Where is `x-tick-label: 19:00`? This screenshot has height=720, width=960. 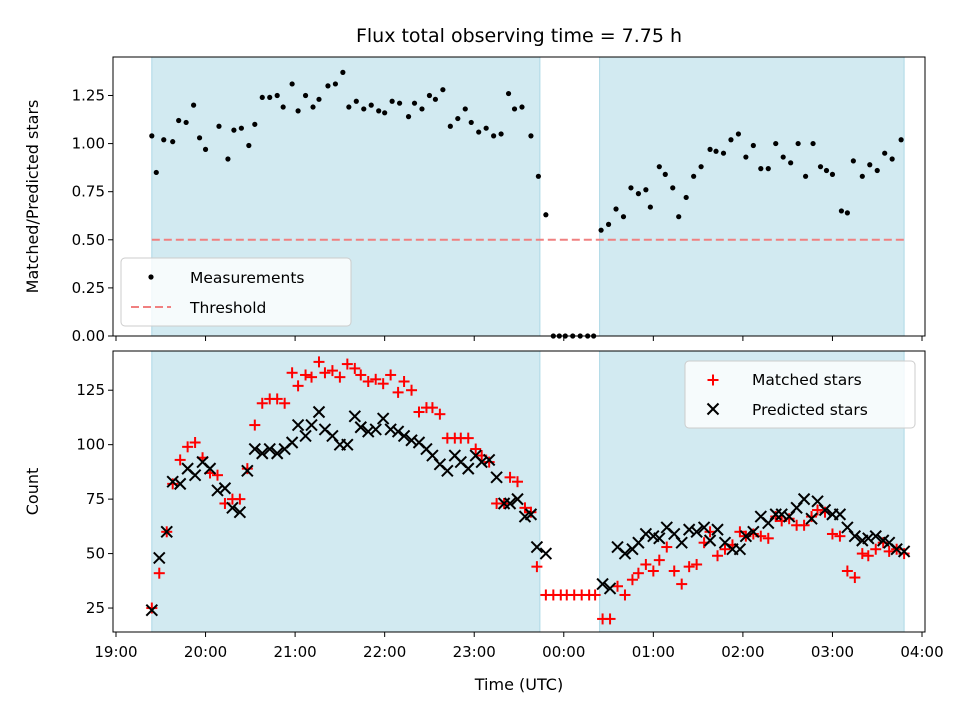 x-tick-label: 19:00 is located at coordinates (115, 652).